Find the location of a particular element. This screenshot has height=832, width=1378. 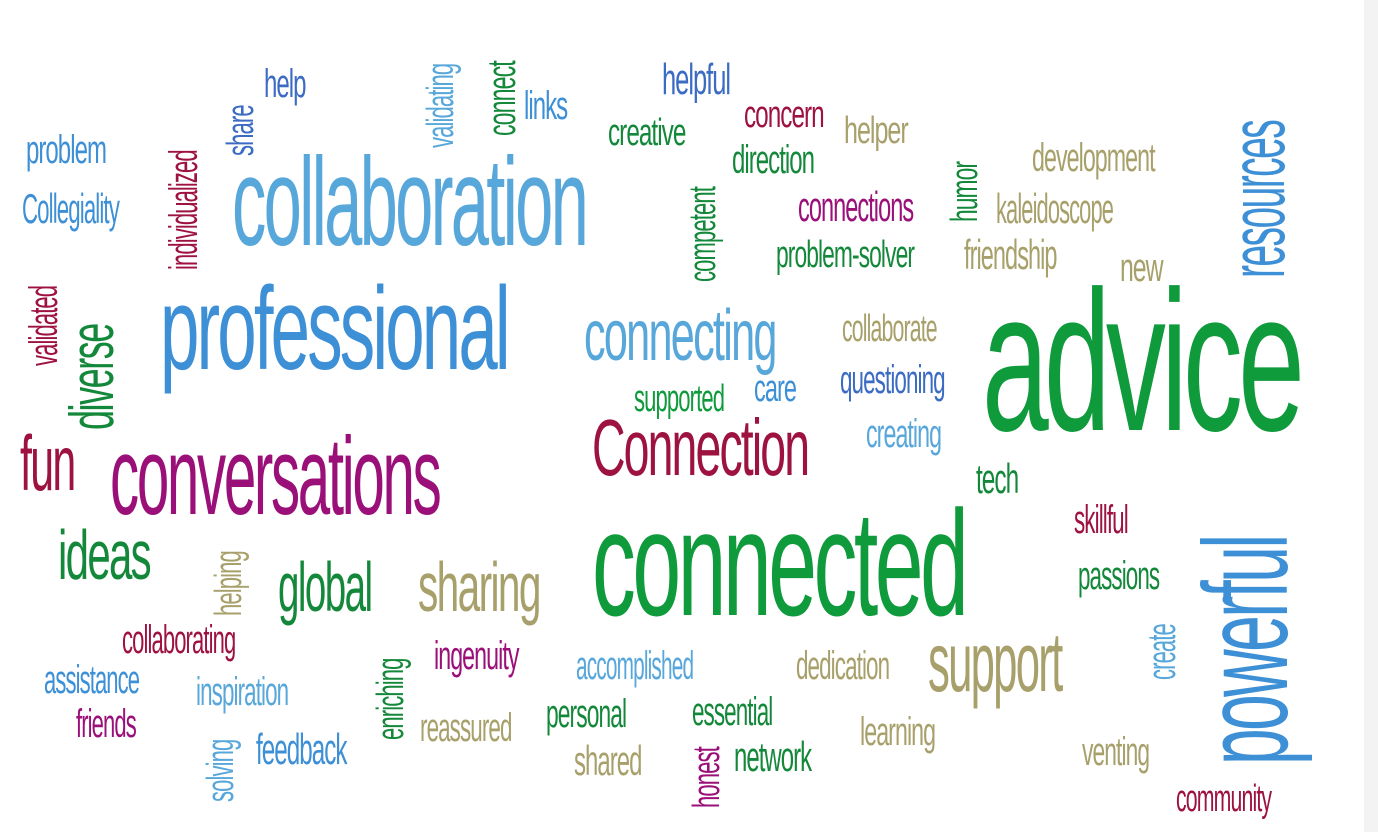

word-collaborating: collaborating is located at coordinates (179, 640).